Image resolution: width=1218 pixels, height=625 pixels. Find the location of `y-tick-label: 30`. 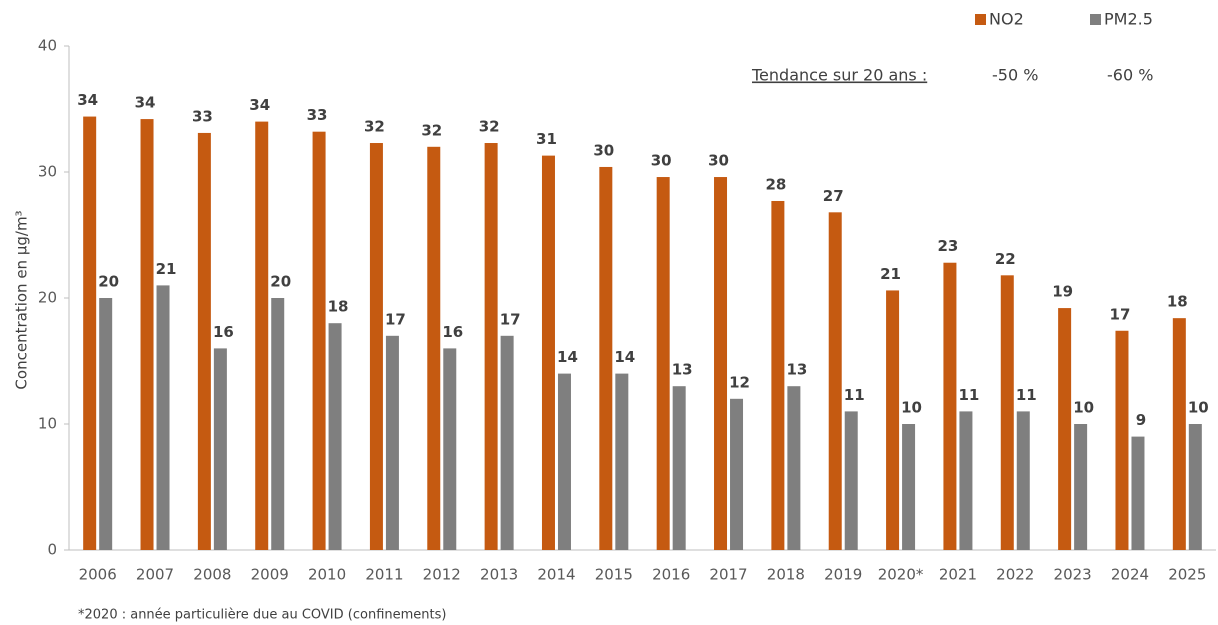

y-tick-label: 30 is located at coordinates (47, 172).